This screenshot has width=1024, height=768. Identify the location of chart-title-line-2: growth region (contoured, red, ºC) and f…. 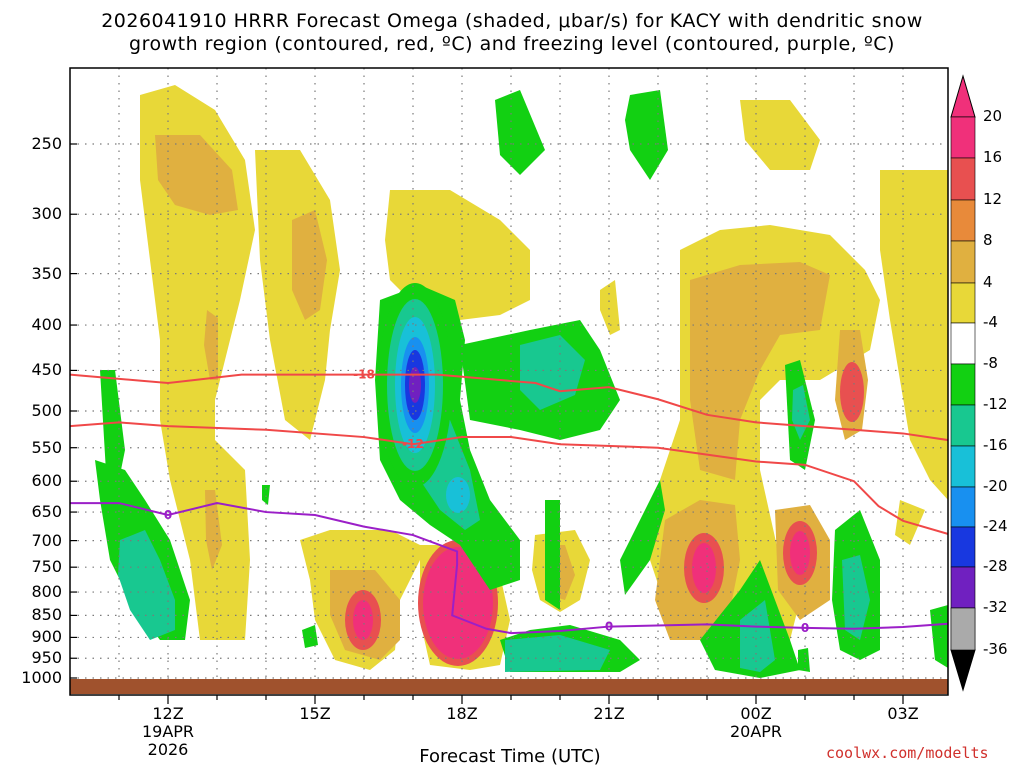
(512, 44).